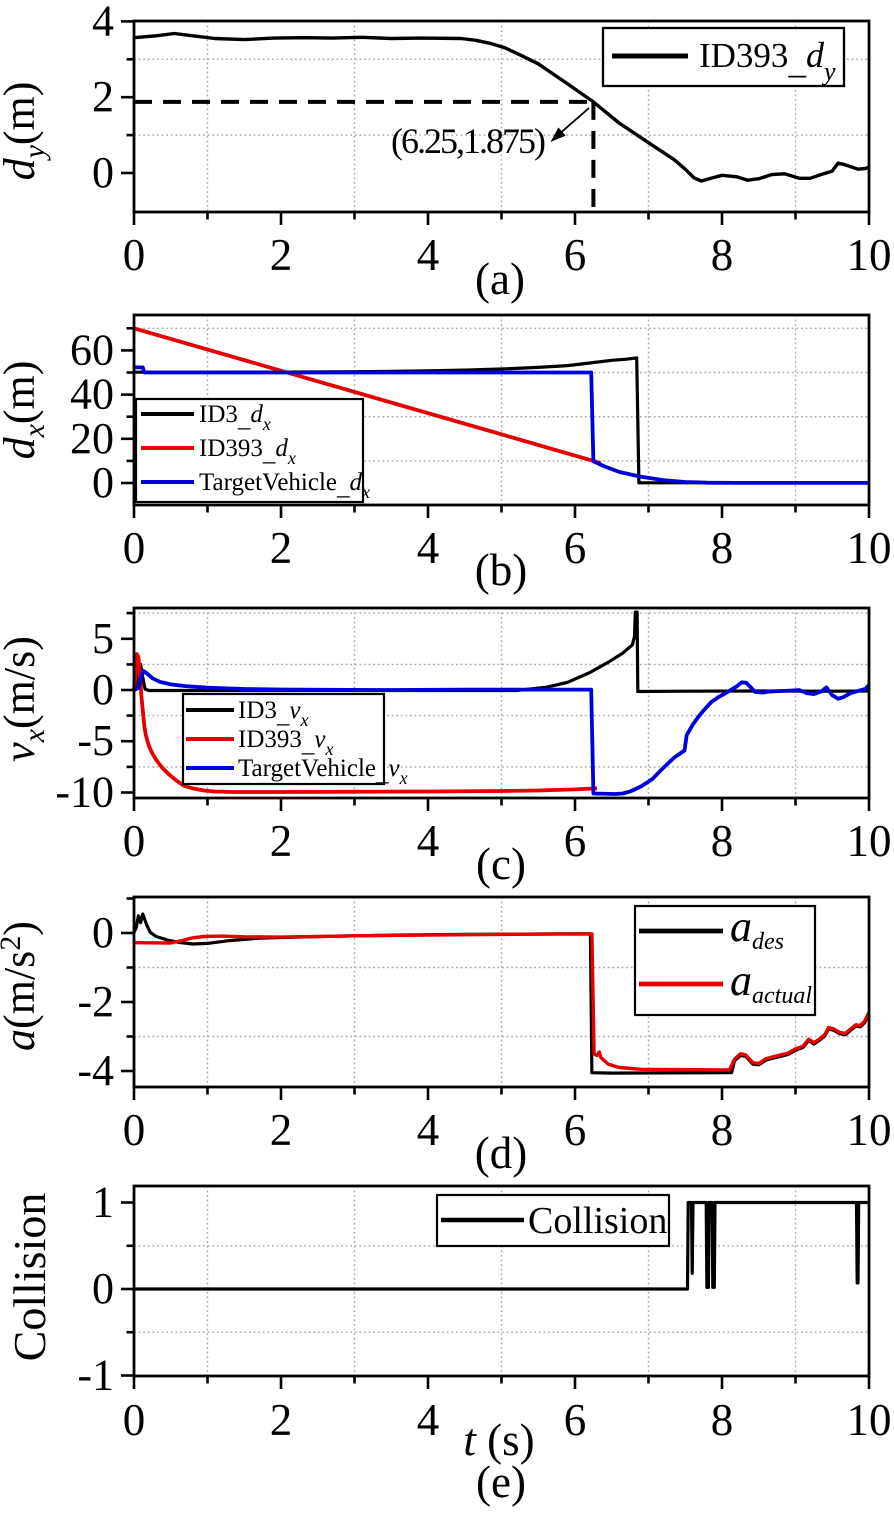  I want to click on svg-text: -2, so click(95, 1001).